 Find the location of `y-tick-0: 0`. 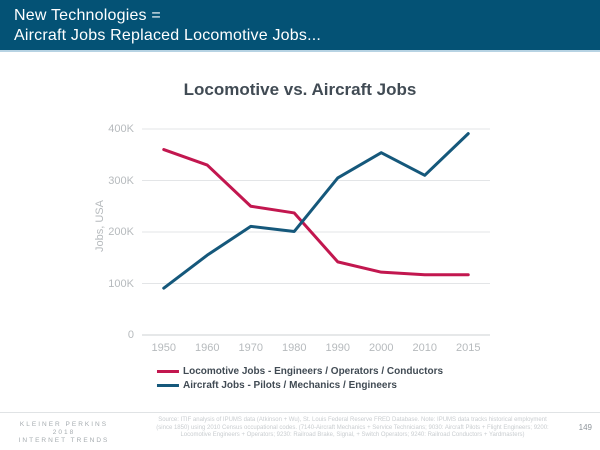

y-tick-0: 0 is located at coordinates (130, 335).